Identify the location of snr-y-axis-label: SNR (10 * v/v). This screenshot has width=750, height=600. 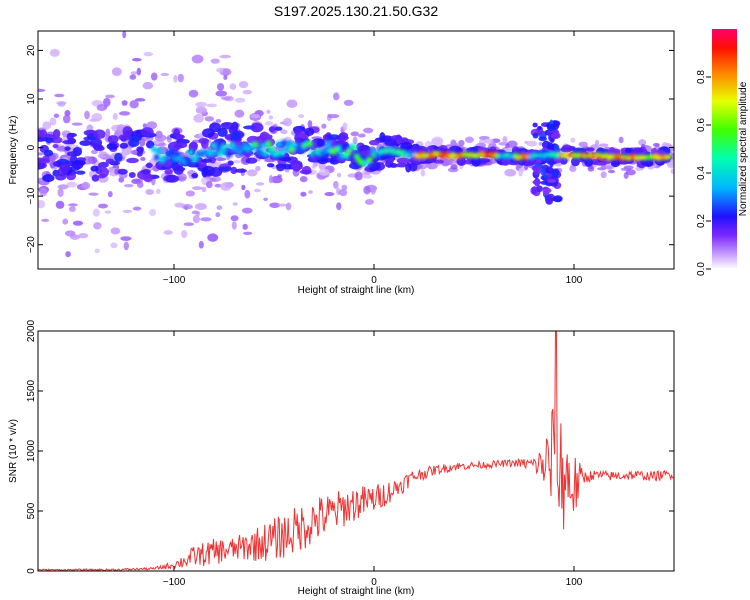
(13, 451).